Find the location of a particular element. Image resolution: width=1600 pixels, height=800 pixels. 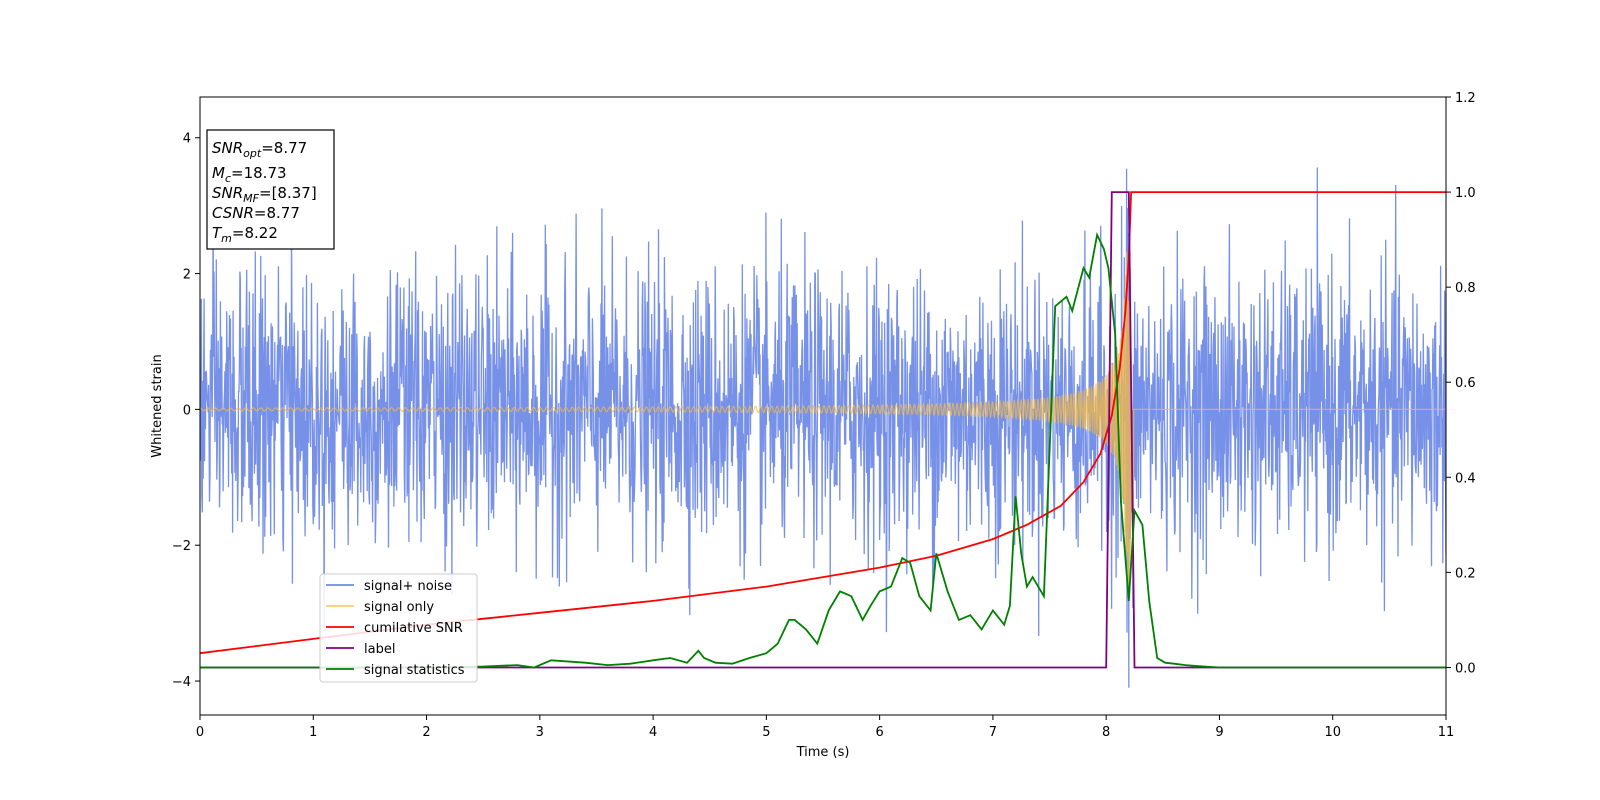

y-tick-label: 4 is located at coordinates (187, 139).